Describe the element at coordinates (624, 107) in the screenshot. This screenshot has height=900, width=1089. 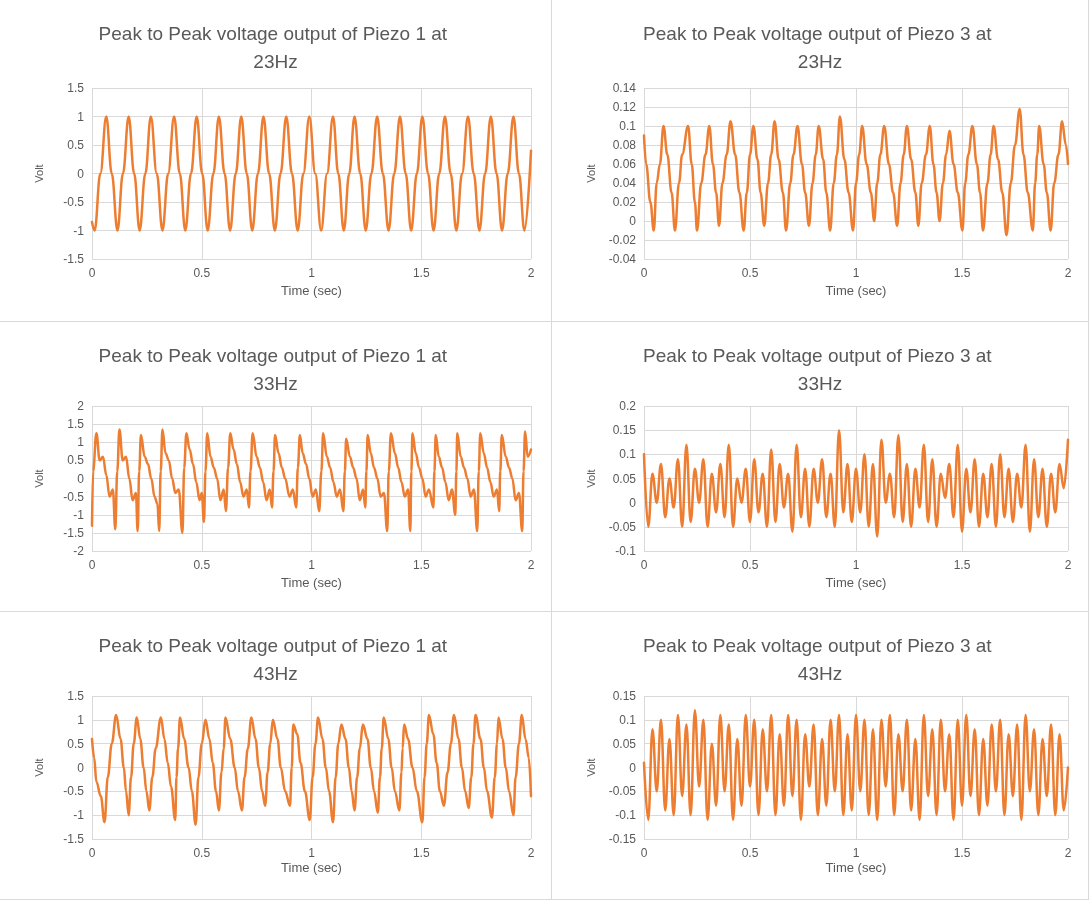
I see `y-tick-label: 0.12` at that location.